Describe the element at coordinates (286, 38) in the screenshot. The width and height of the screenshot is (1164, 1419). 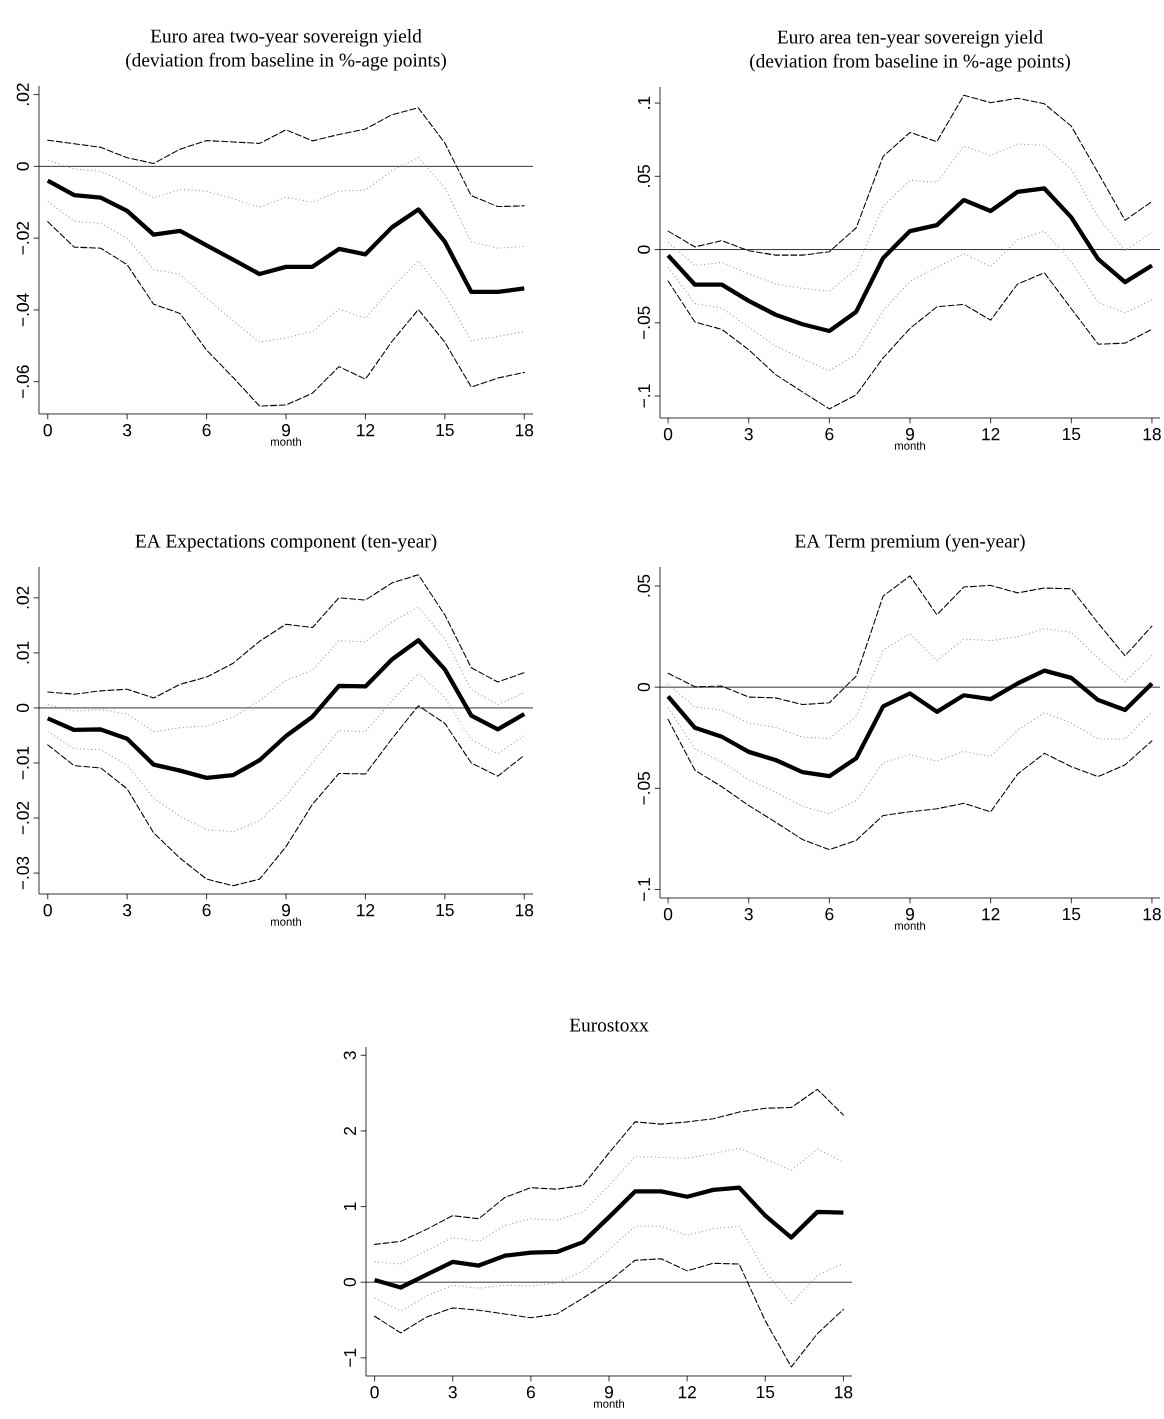
I see `chart-title: Euro area two-year sovereign yield` at that location.